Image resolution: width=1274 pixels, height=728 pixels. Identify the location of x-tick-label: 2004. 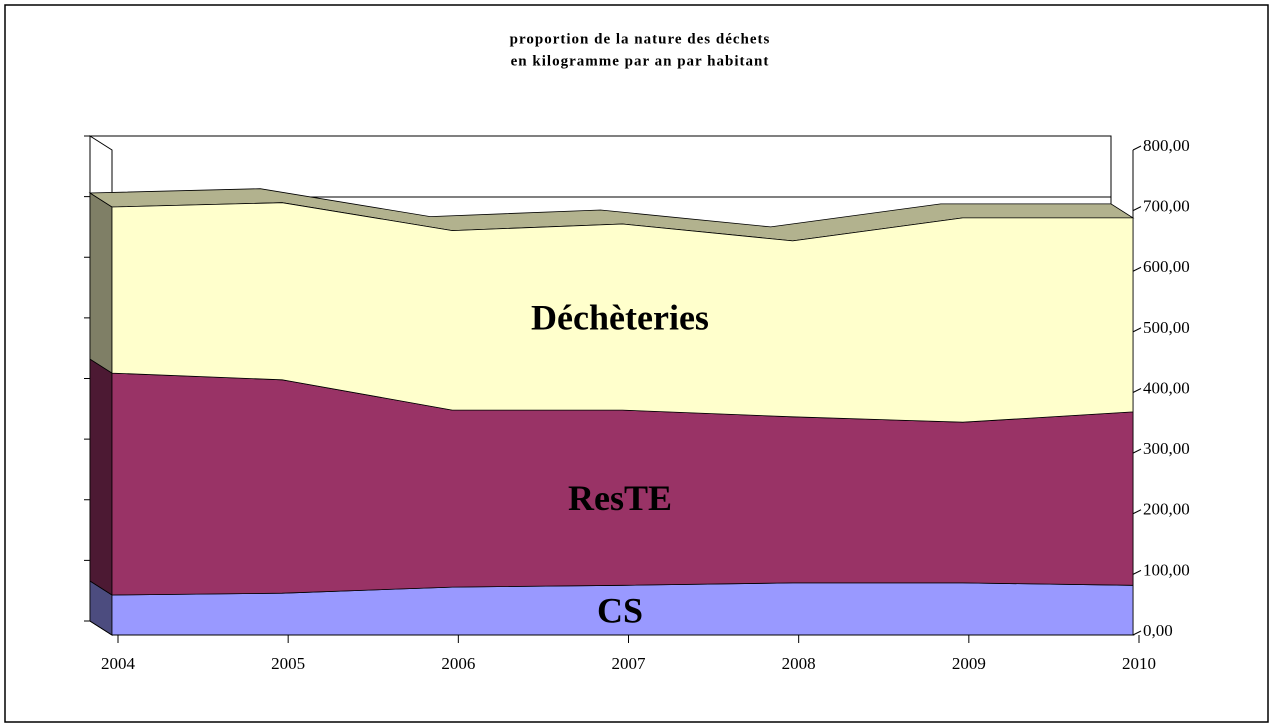
(118, 663).